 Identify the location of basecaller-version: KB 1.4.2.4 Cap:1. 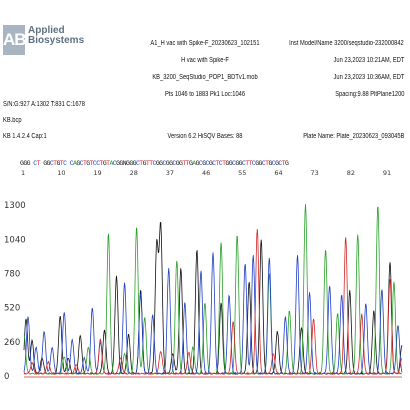
(25, 136).